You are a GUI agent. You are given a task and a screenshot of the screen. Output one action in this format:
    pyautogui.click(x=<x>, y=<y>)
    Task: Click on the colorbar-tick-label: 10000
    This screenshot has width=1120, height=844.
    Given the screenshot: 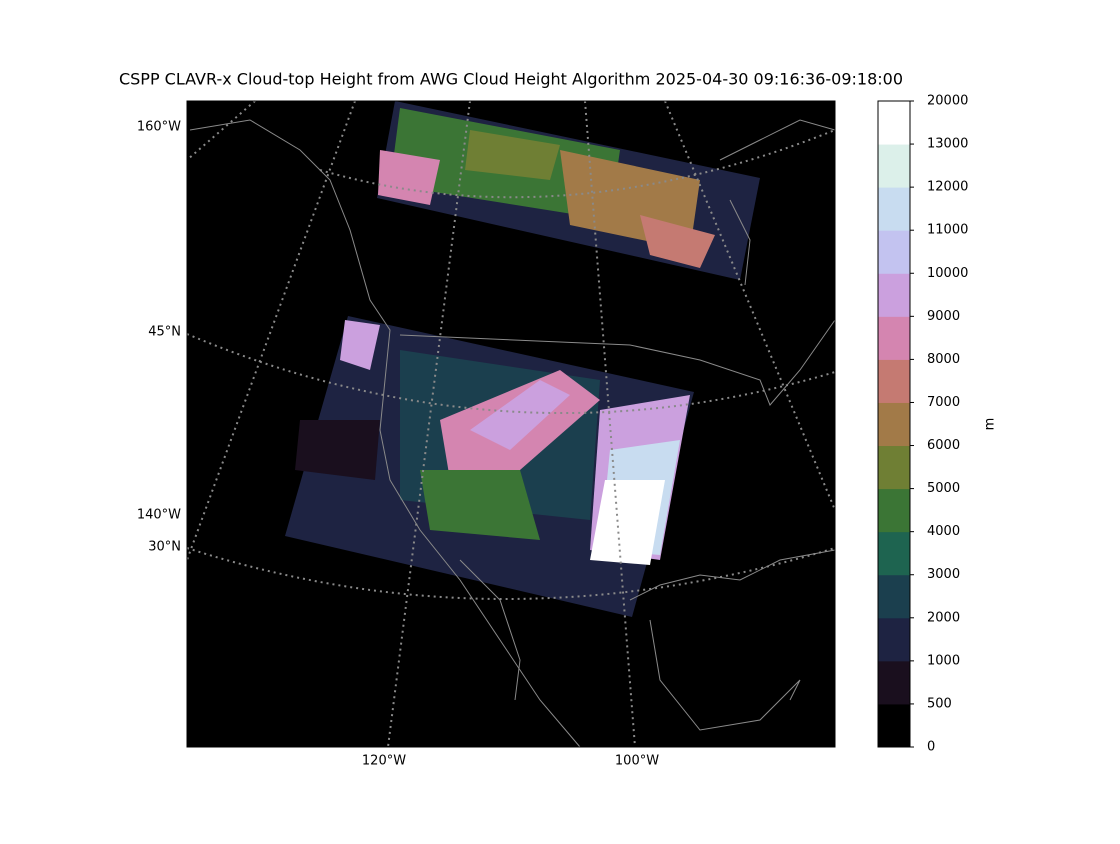 What is the action you would take?
    pyautogui.click(x=947, y=273)
    